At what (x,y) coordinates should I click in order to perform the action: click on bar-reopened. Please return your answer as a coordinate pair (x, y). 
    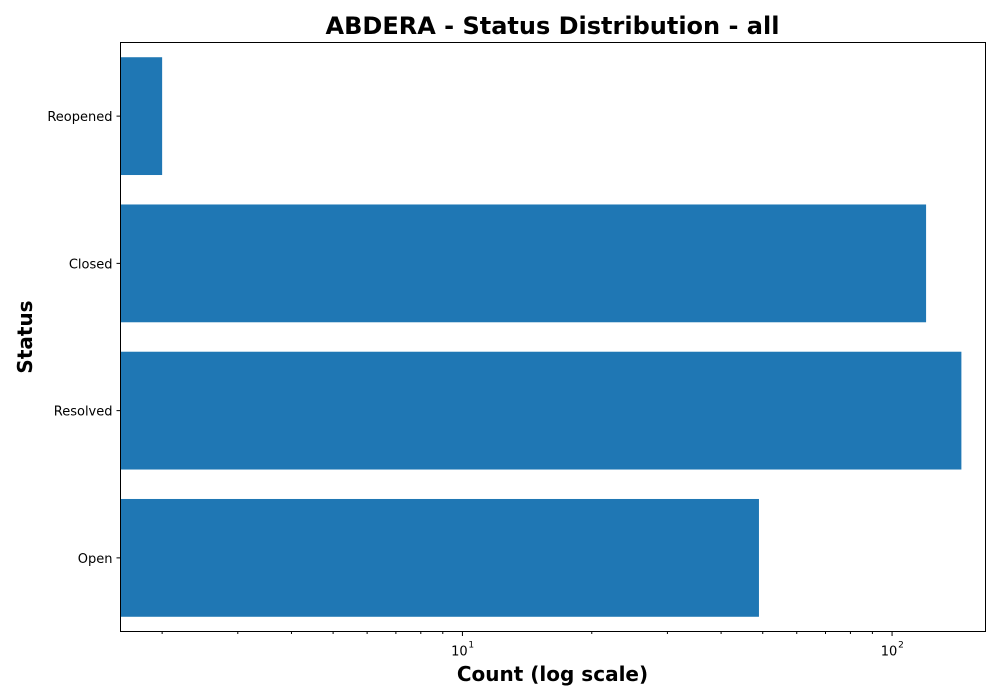
    Looking at the image, I should click on (141, 116).